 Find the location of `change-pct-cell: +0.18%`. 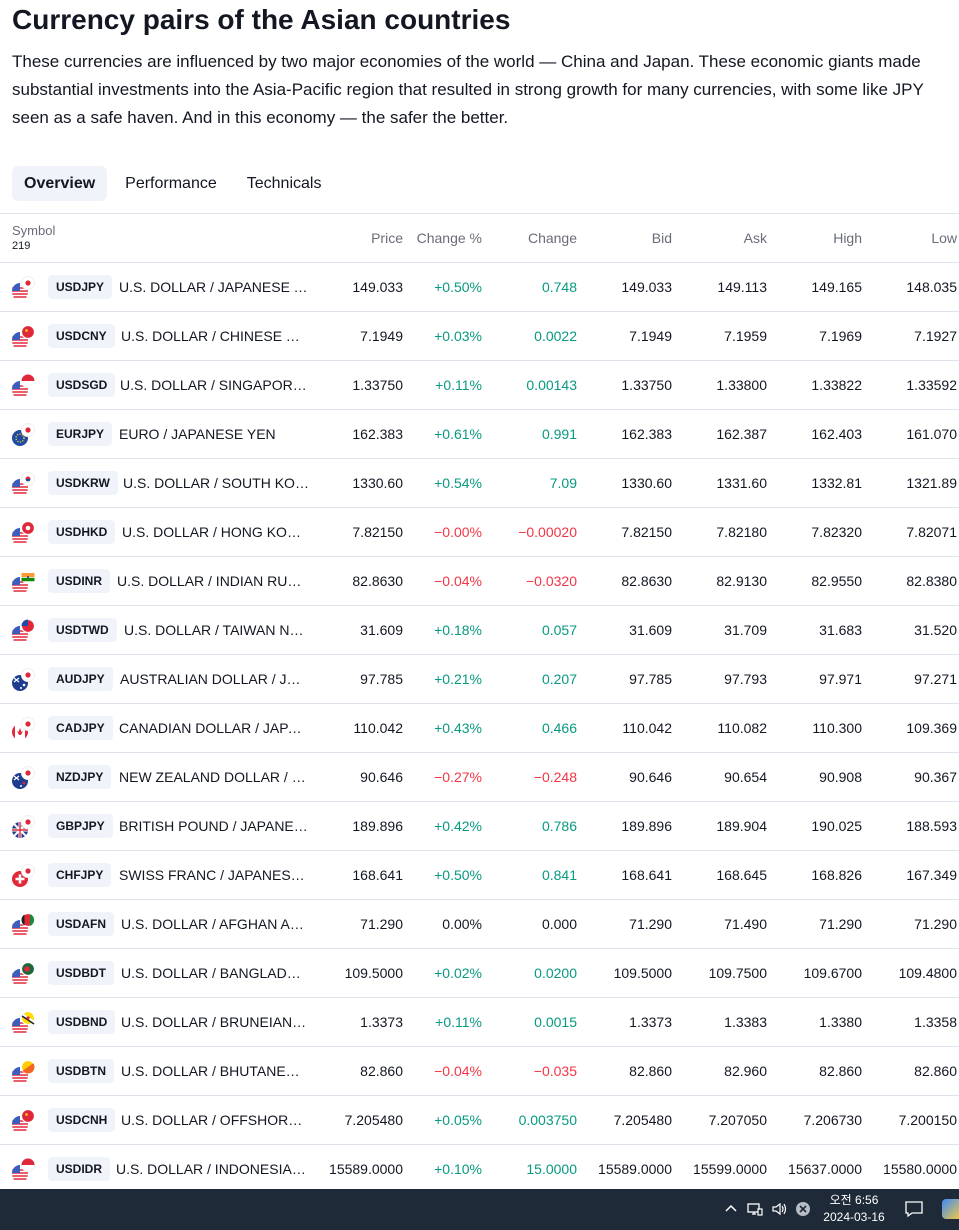

change-pct-cell: +0.18% is located at coordinates (458, 630).